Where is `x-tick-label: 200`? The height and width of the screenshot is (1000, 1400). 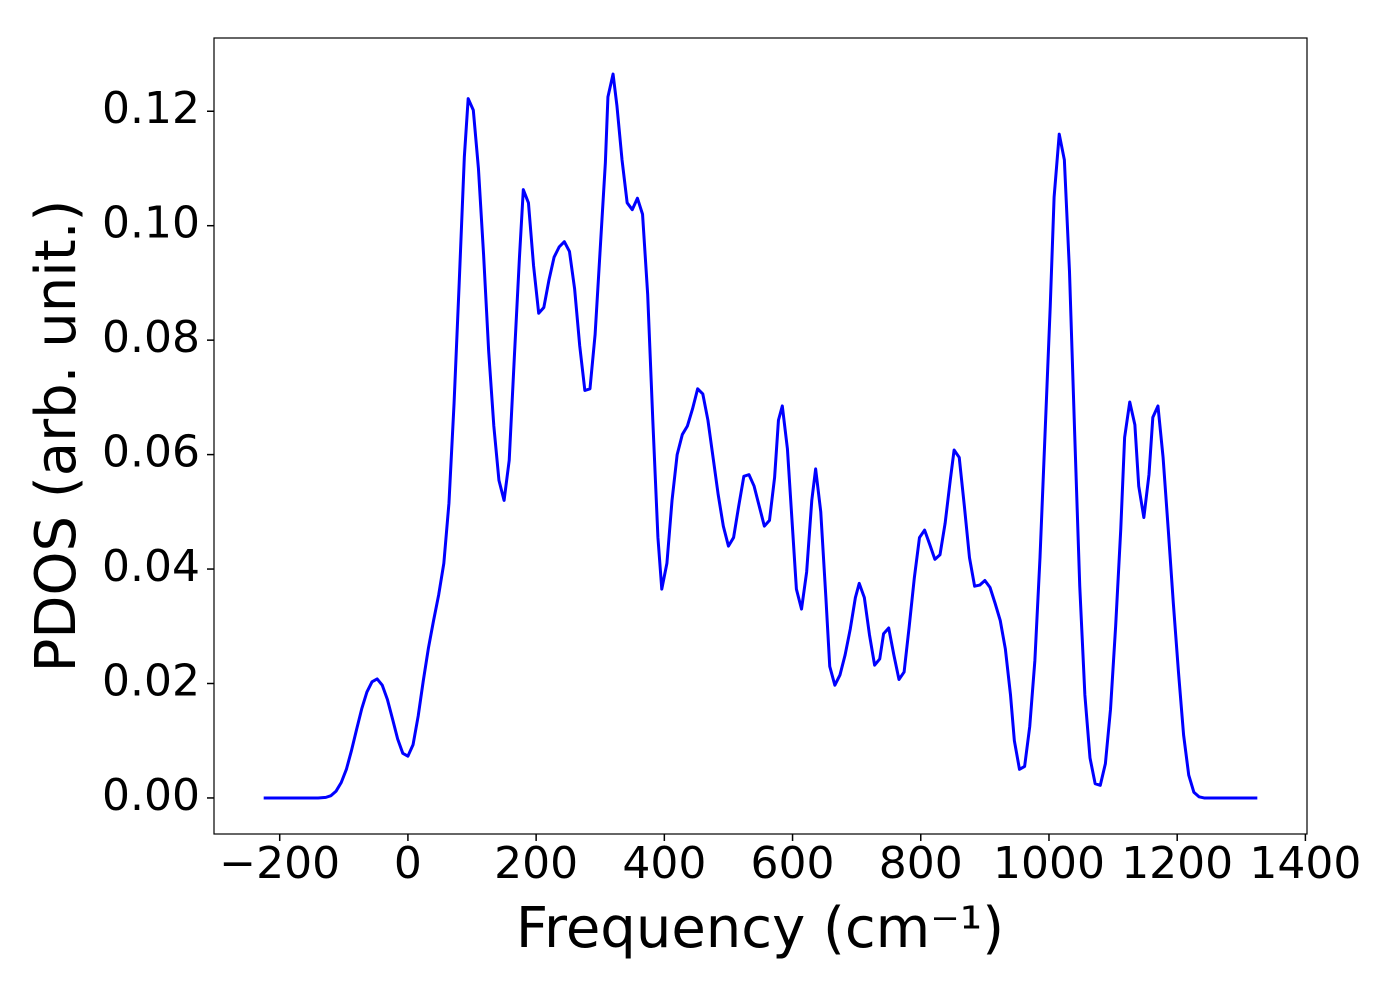
x-tick-label: 200 is located at coordinates (536, 863).